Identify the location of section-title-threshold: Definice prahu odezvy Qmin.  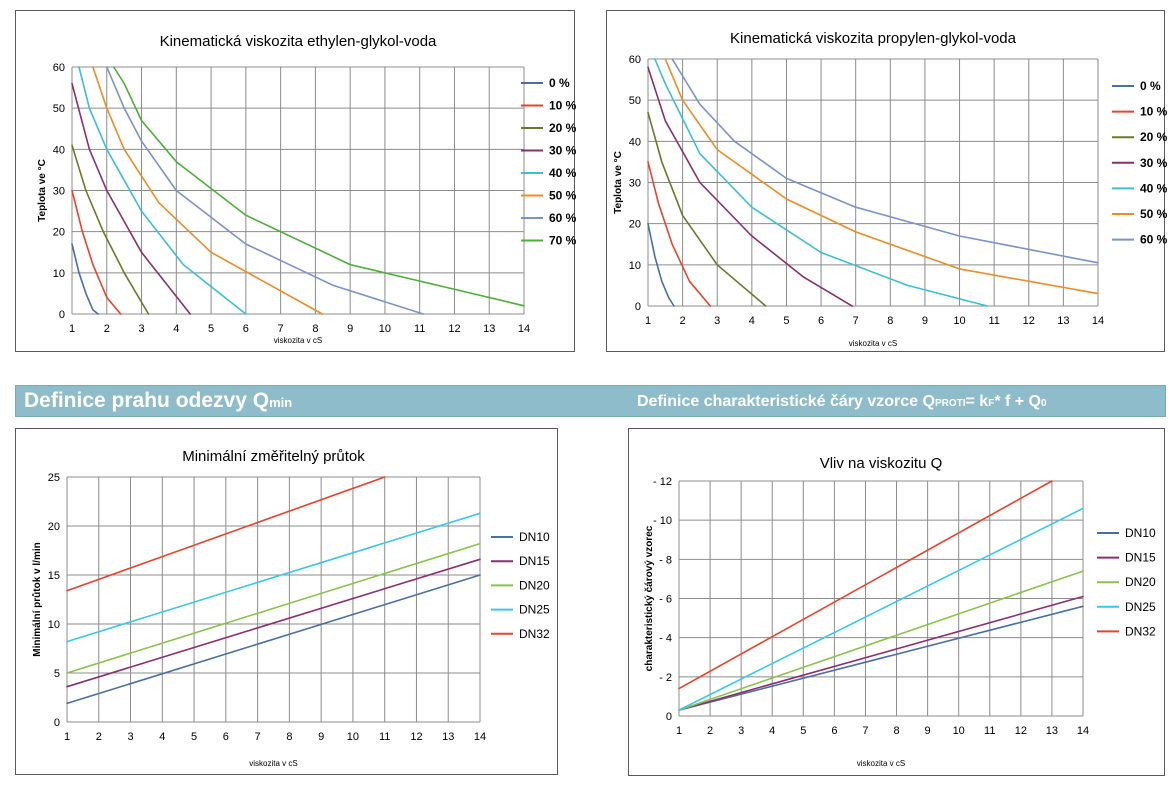
(158, 400).